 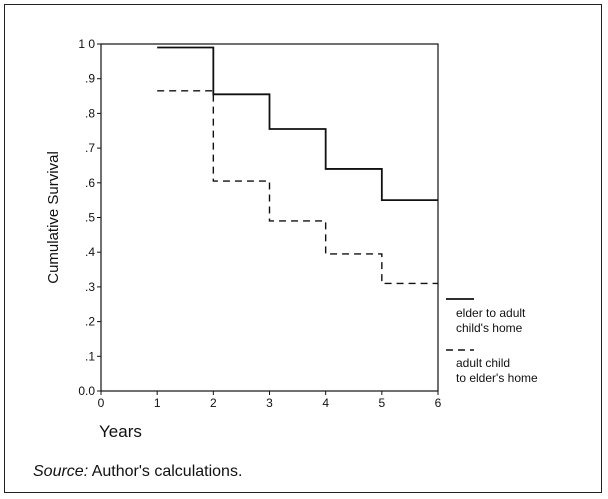 What do you see at coordinates (86, 391) in the screenshot?
I see `y-tick-label: 0.0` at bounding box center [86, 391].